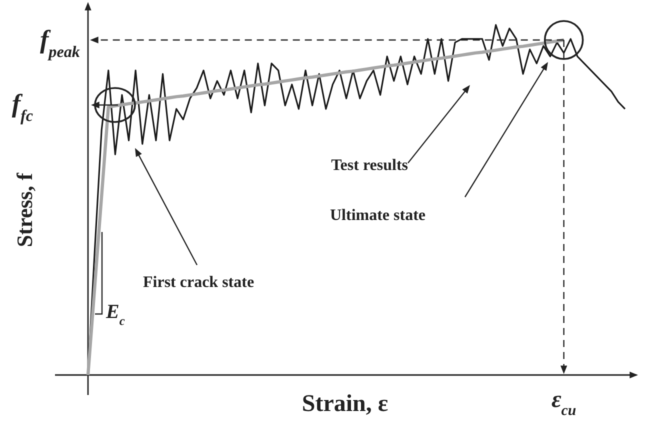 The width and height of the screenshot is (647, 421). What do you see at coordinates (198, 282) in the screenshot?
I see `annotation: First crack state` at bounding box center [198, 282].